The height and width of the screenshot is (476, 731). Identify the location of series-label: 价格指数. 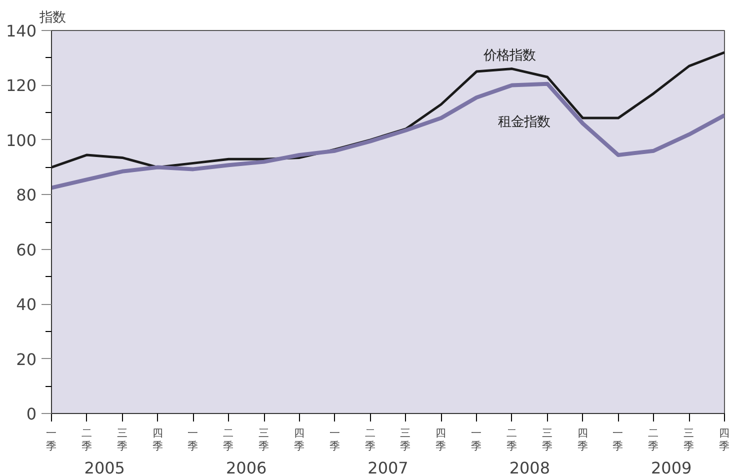
(509, 56).